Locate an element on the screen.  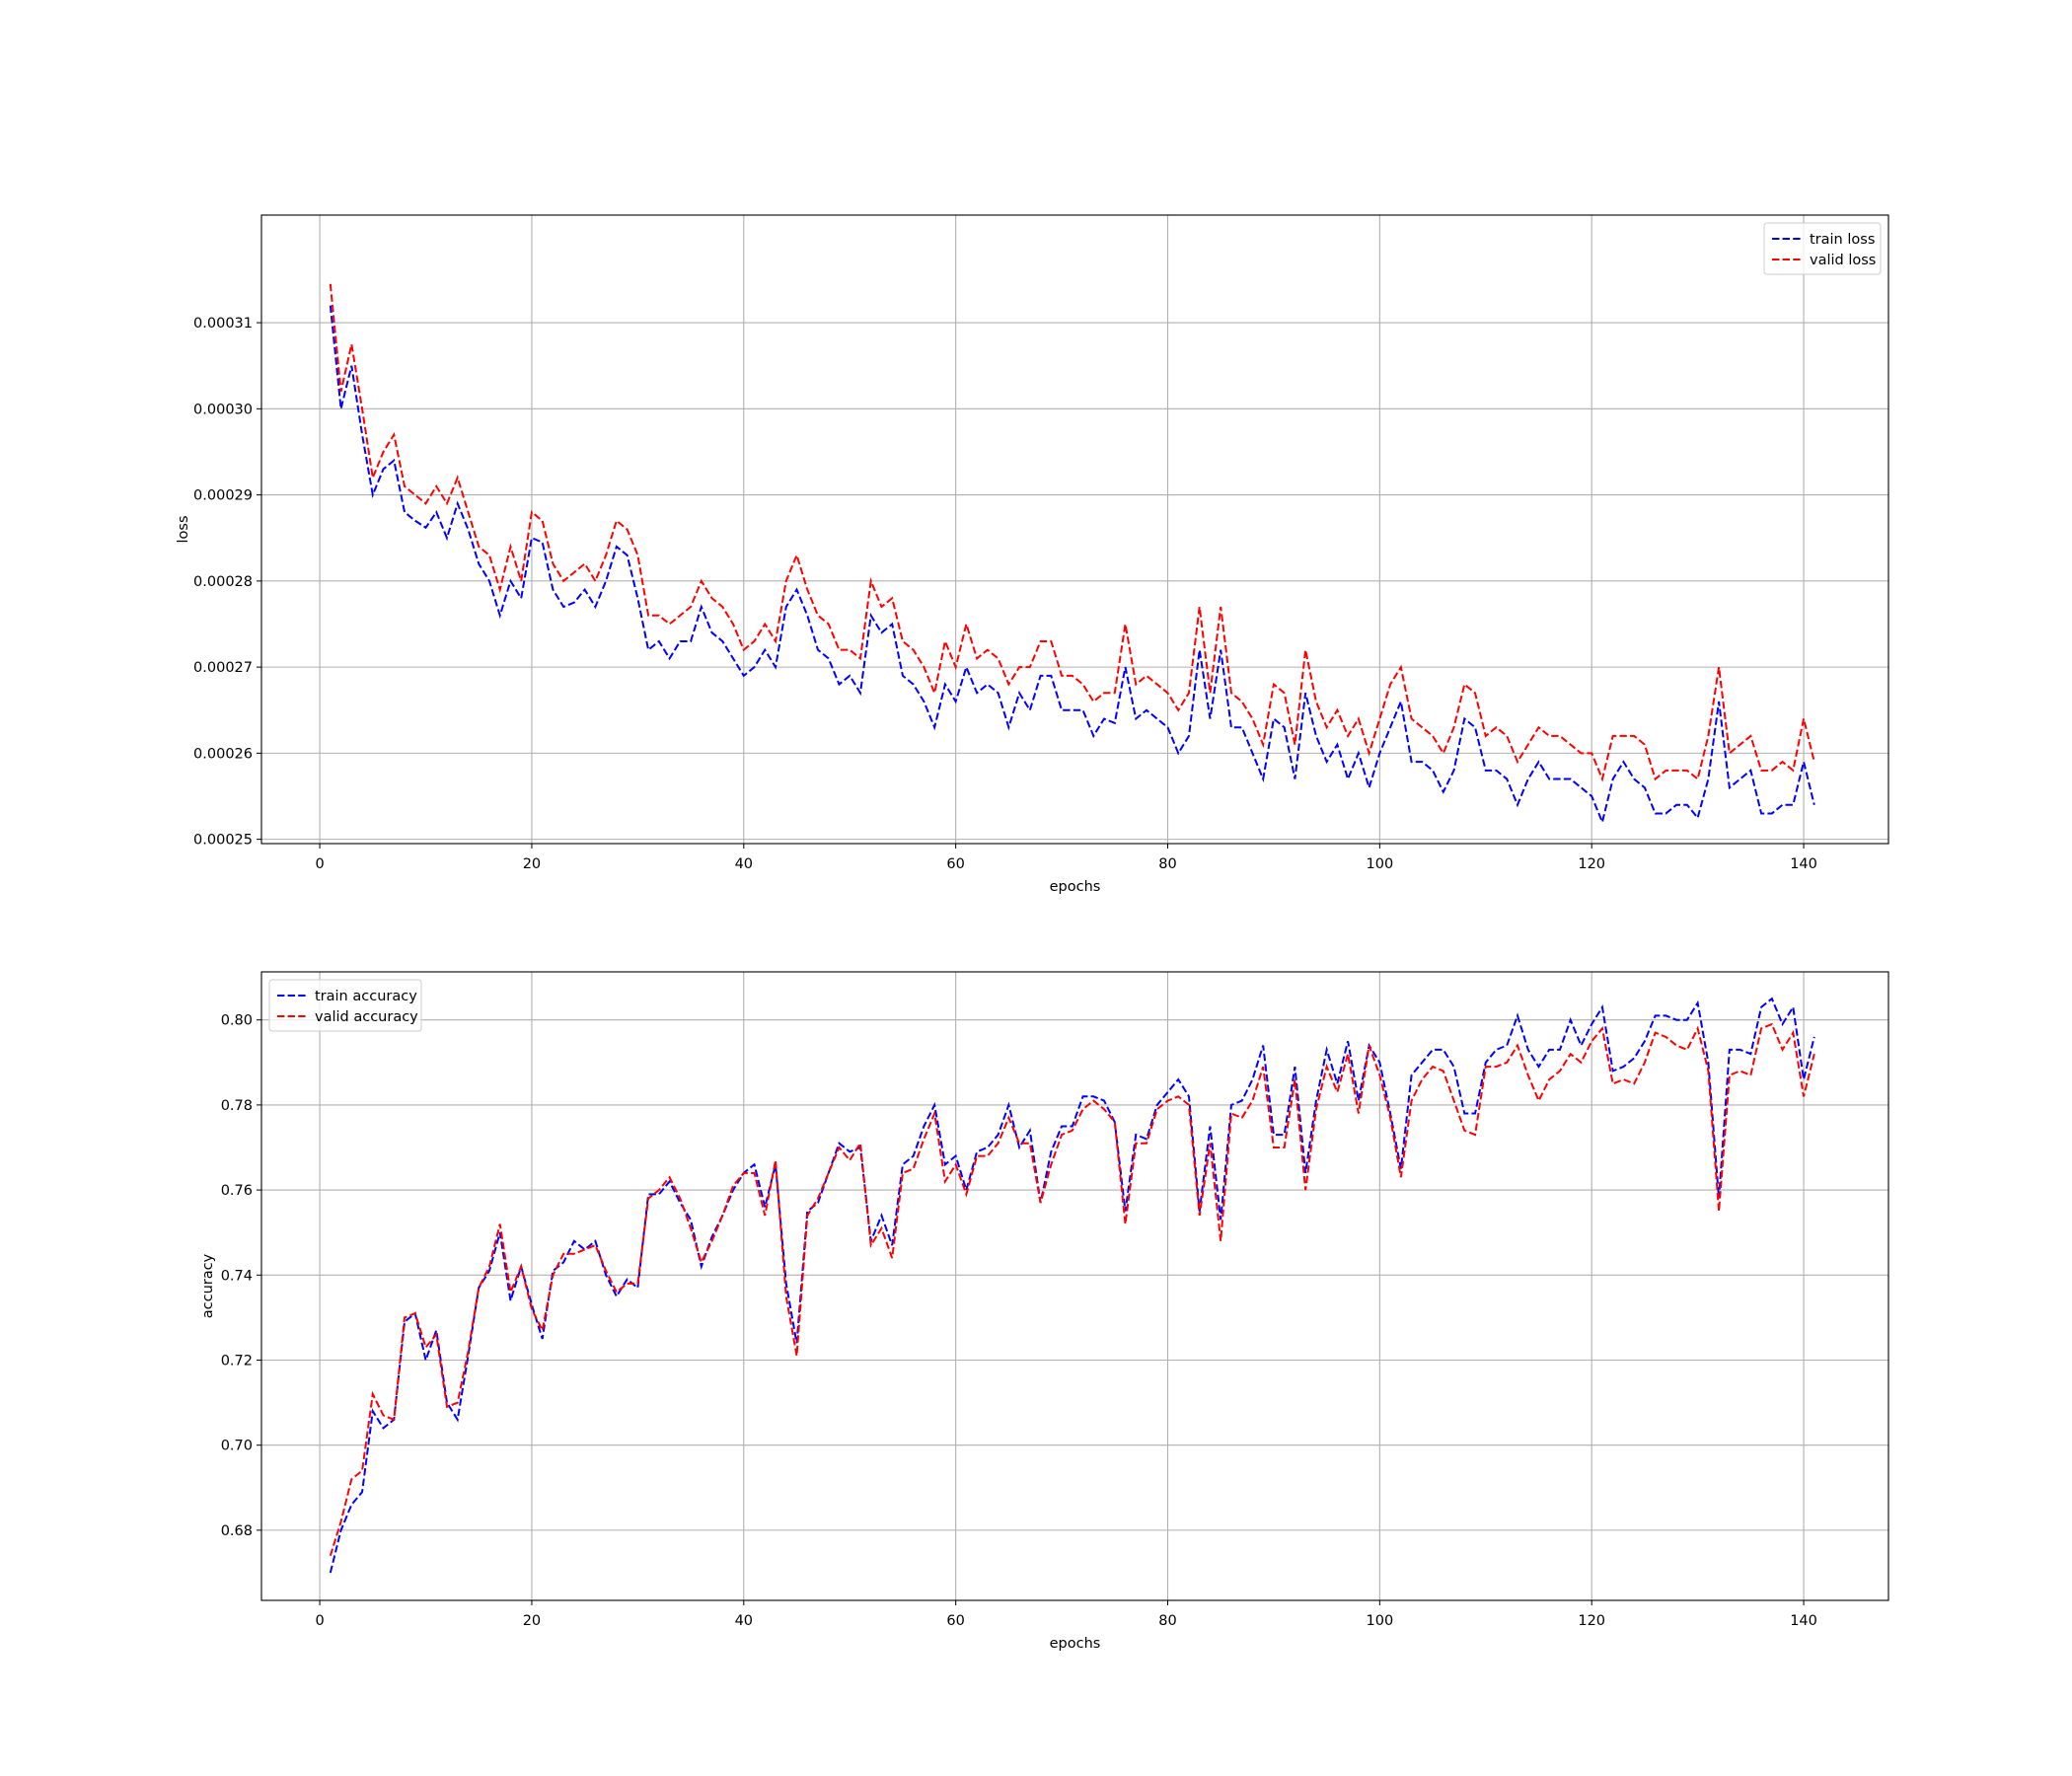
y-tick-label: 0.74 is located at coordinates (237, 1276).